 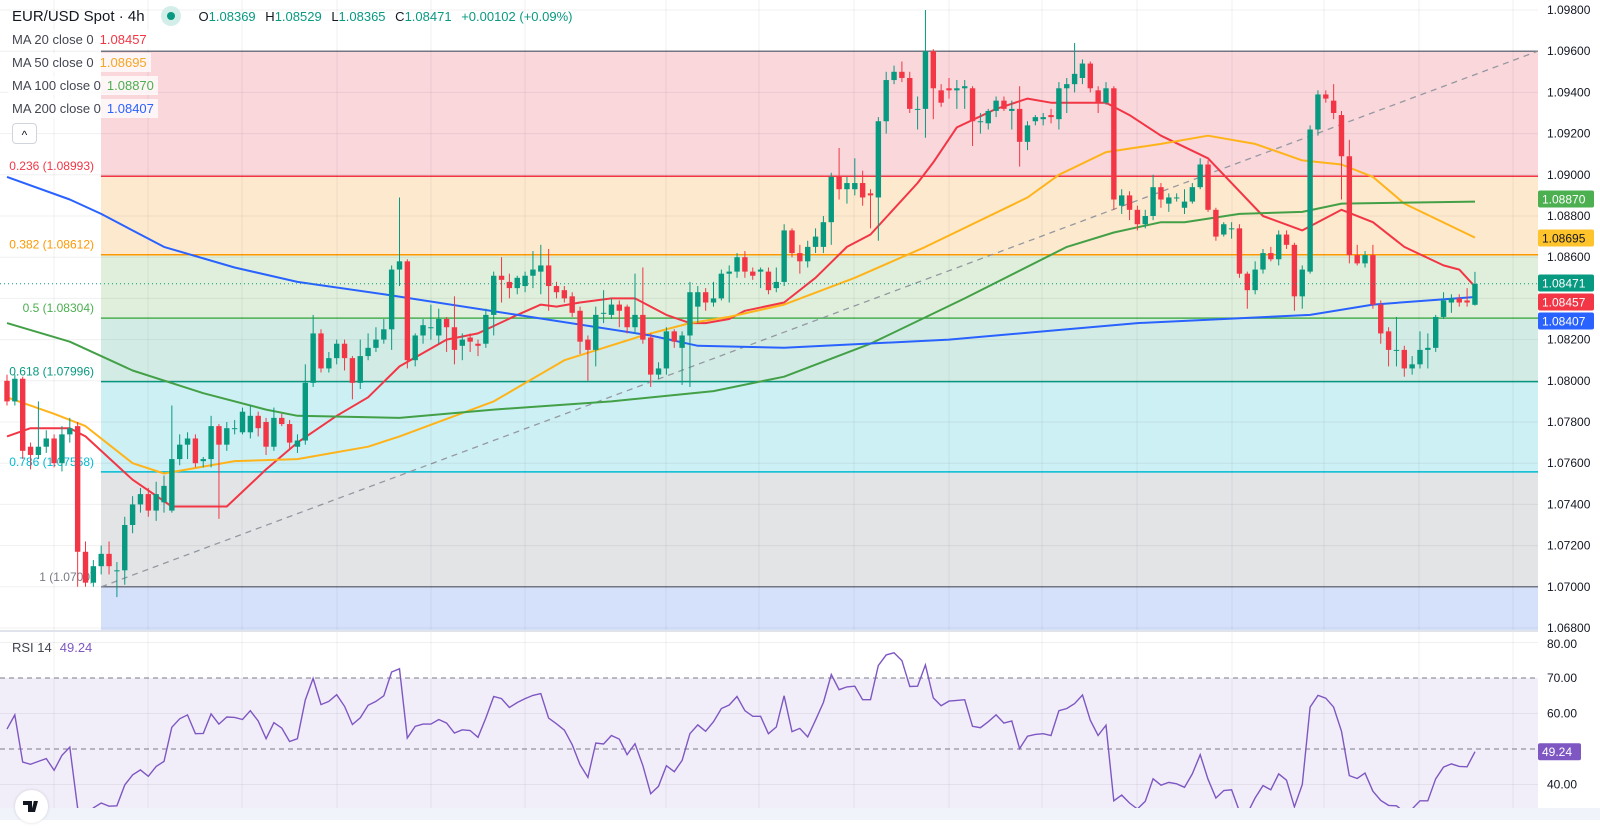 I want to click on time-axis, so click(x=800, y=814).